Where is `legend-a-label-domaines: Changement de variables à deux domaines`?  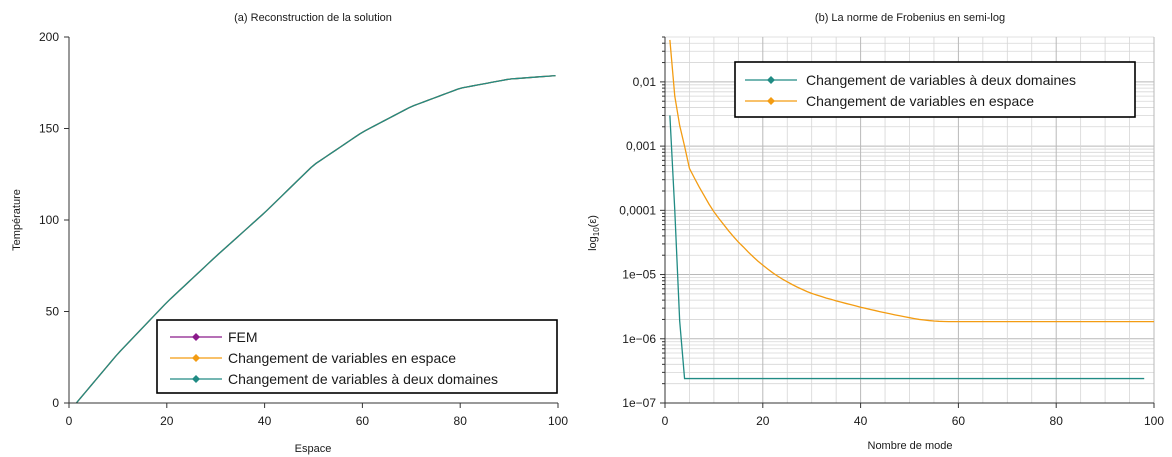 legend-a-label-domaines: Changement de variables à deux domaines is located at coordinates (363, 379).